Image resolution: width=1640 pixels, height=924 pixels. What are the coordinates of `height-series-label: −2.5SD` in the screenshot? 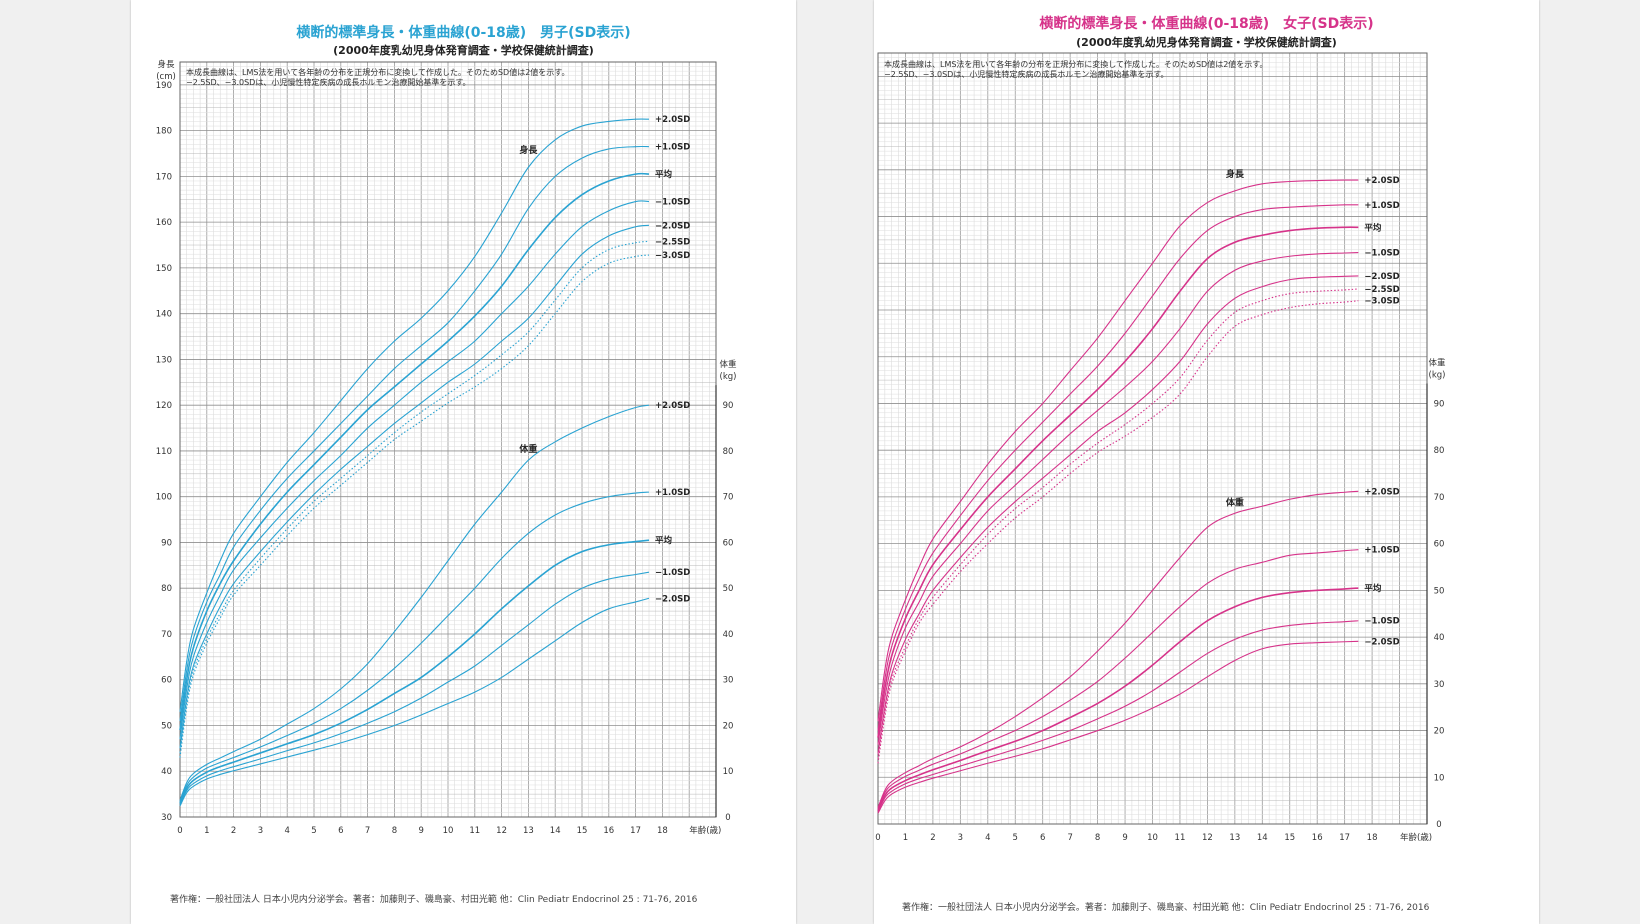 It's located at (672, 242).